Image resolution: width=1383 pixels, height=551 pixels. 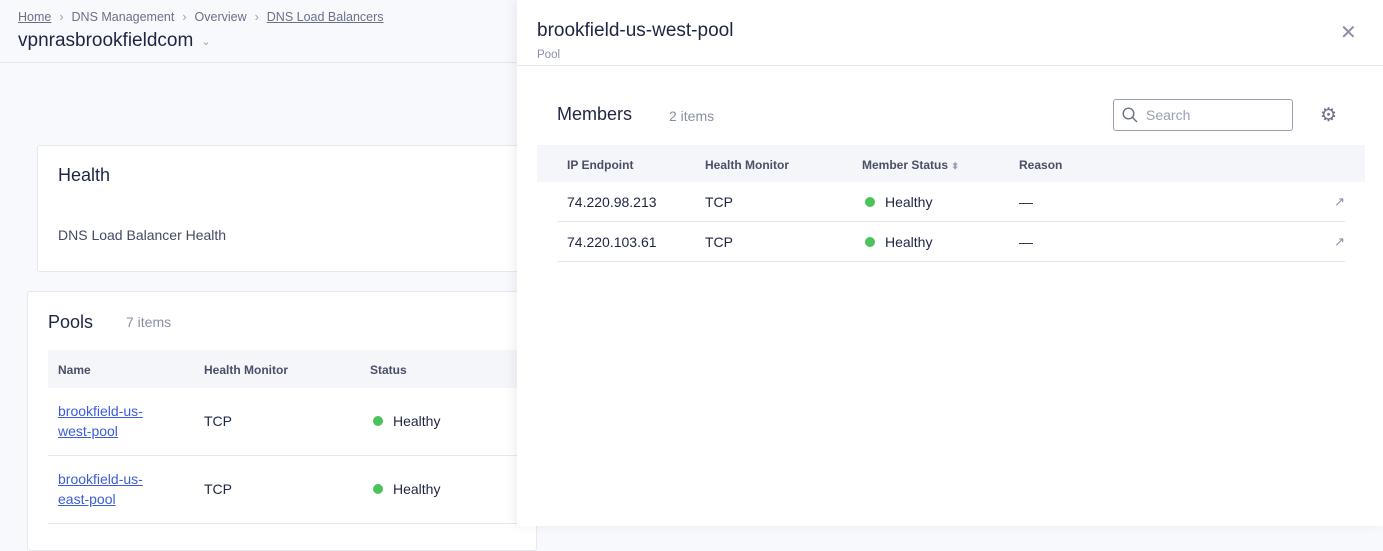 What do you see at coordinates (123, 17) in the screenshot?
I see `breadcrumb-dns-management: DNS Management` at bounding box center [123, 17].